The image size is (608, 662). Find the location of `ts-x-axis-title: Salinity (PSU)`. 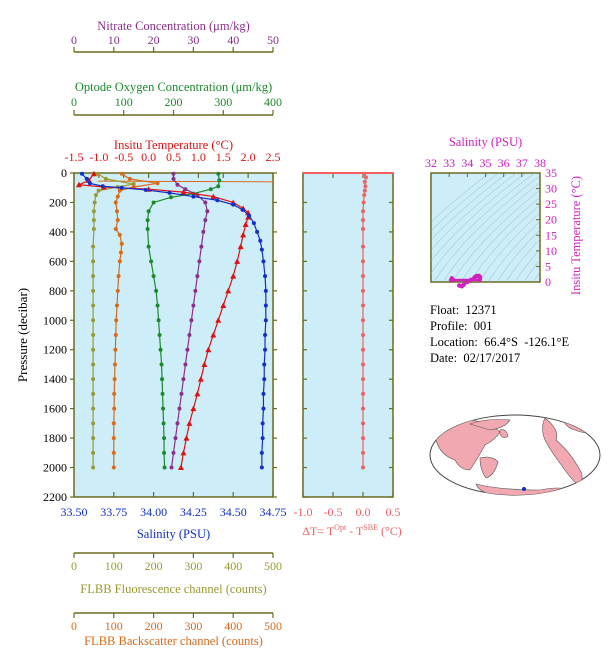

ts-x-axis-title: Salinity (PSU) is located at coordinates (485, 142).